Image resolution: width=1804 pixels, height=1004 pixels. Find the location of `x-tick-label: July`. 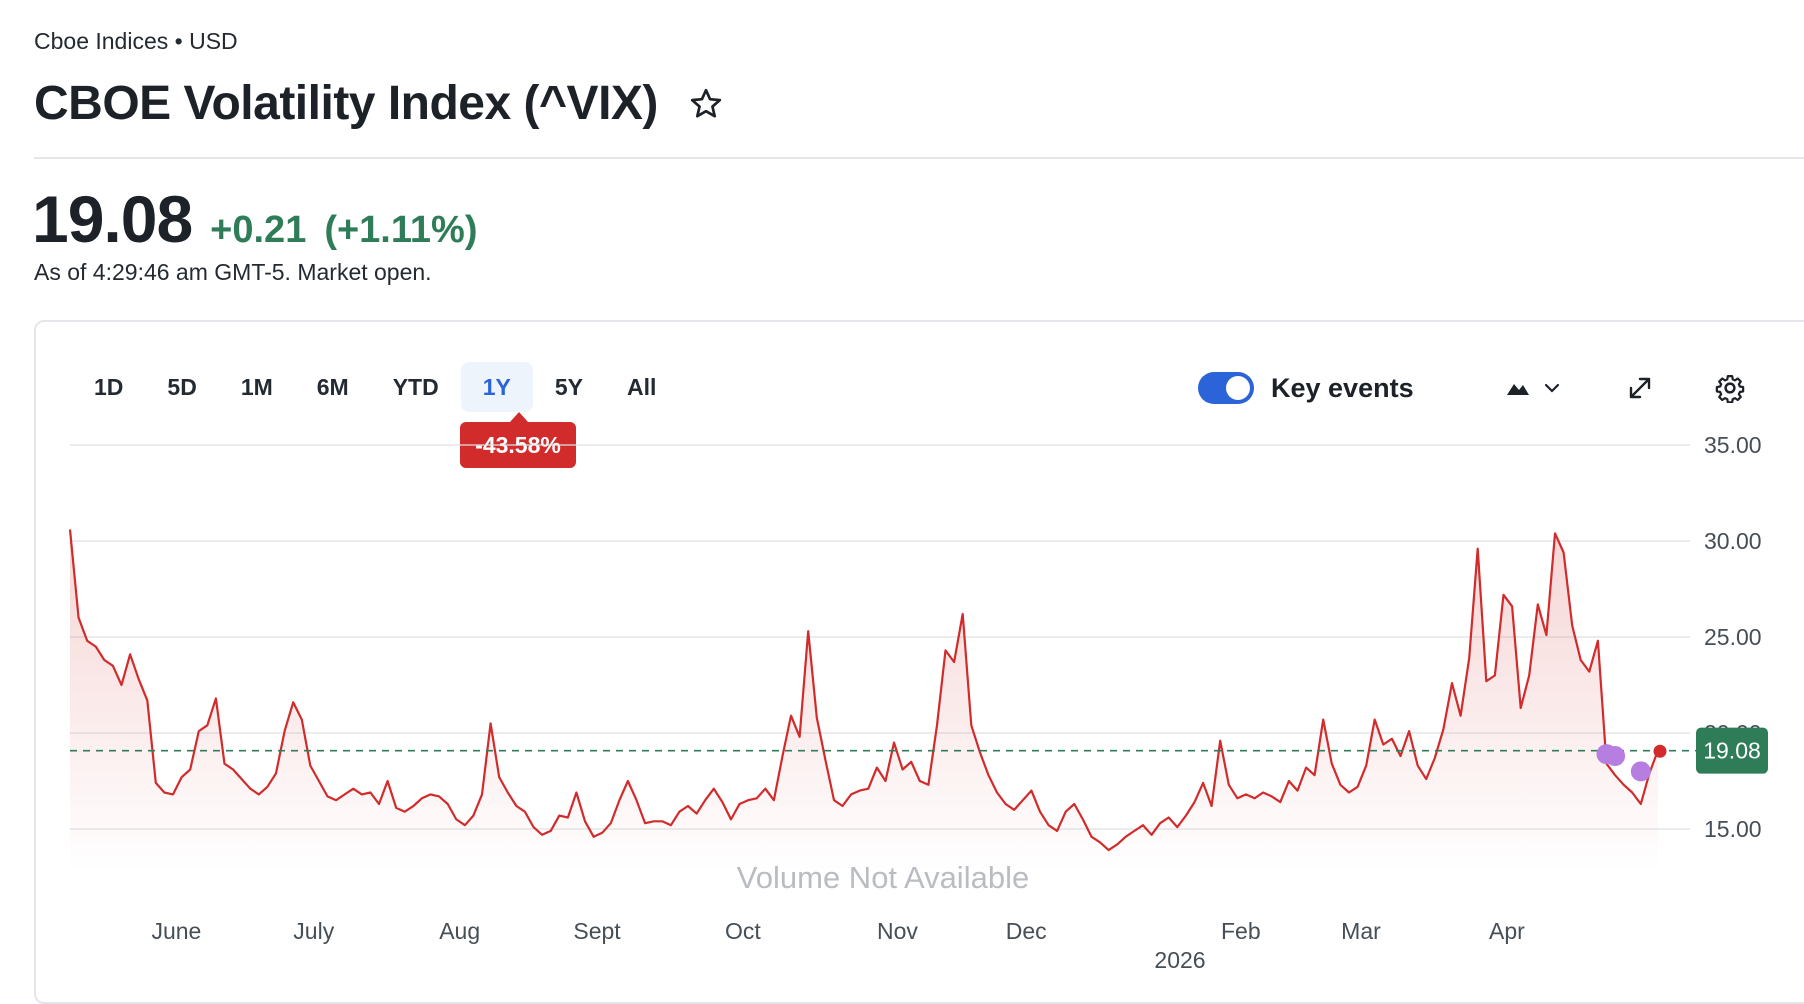

x-tick-label: July is located at coordinates (313, 931).